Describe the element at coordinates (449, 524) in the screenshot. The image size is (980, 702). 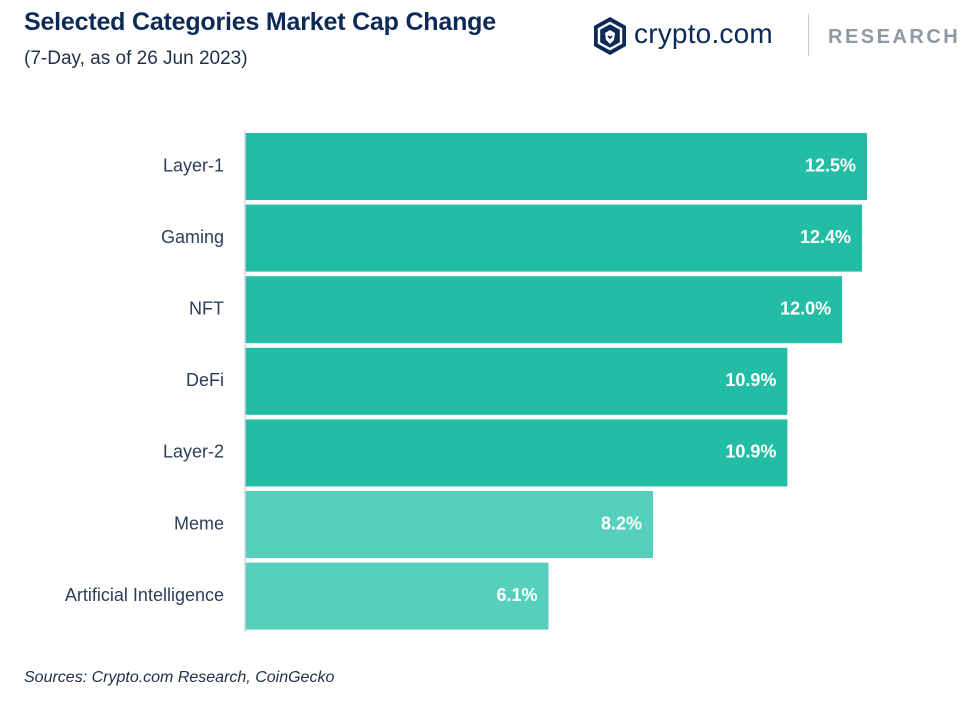
I see `bar-meme` at that location.